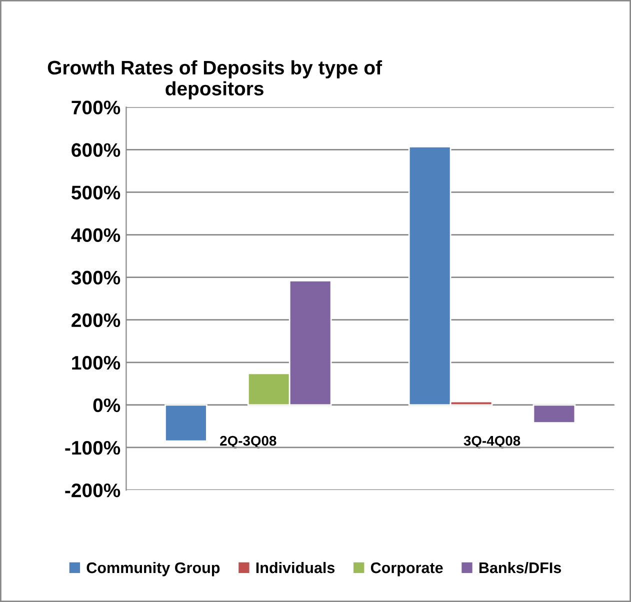 Image resolution: width=631 pixels, height=602 pixels. What do you see at coordinates (492, 442) in the screenshot?
I see `x-tick-label: 3Q-4Q08` at bounding box center [492, 442].